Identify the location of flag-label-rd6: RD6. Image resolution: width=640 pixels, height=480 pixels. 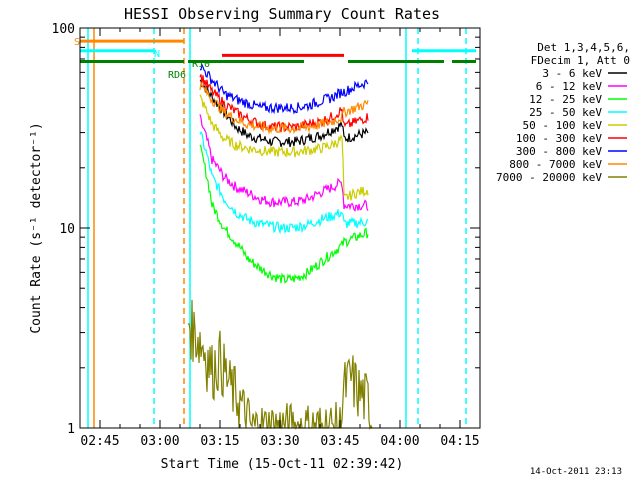
(177, 75).